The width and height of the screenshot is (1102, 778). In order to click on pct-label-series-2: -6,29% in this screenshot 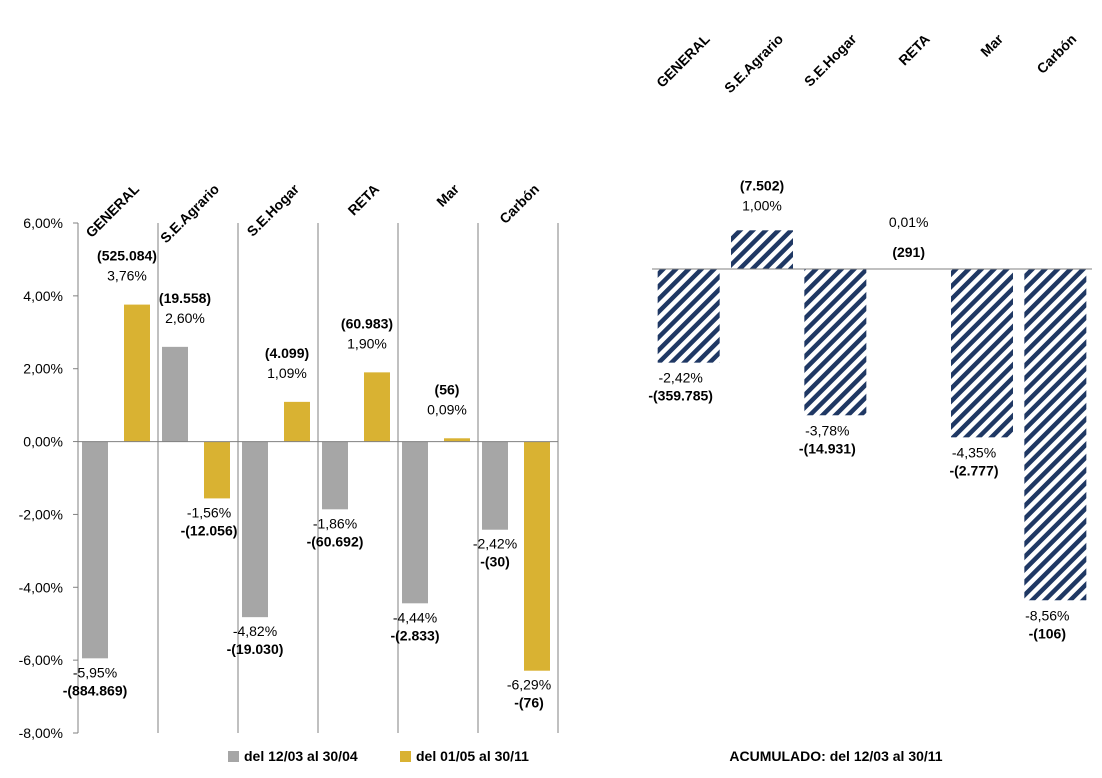, I will do `click(529, 685)`.